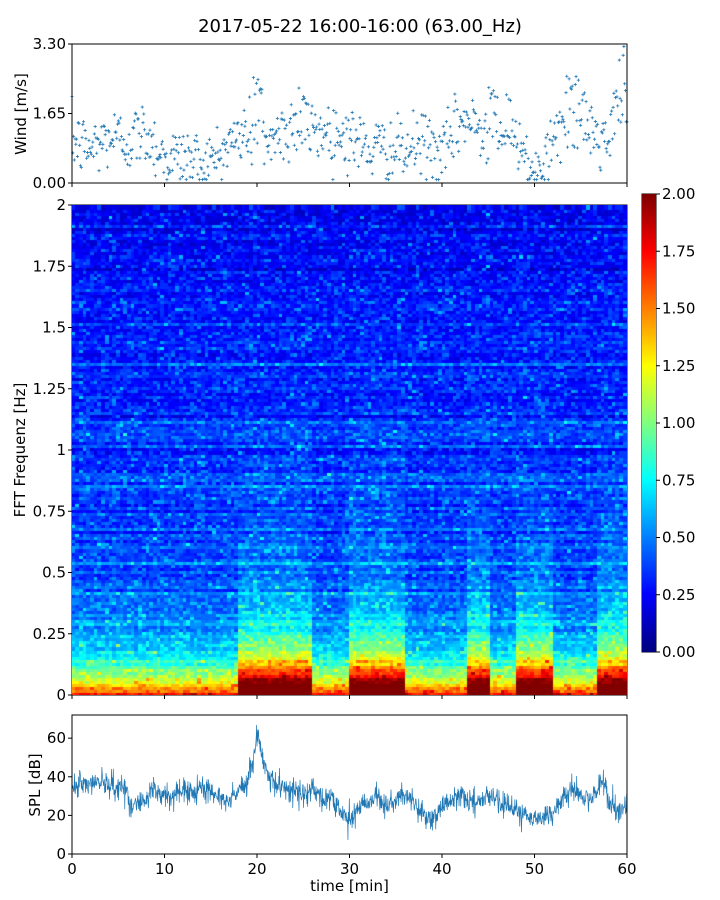  What do you see at coordinates (49, 511) in the screenshot?
I see `spectrogram-ytick-label: 0.75` at bounding box center [49, 511].